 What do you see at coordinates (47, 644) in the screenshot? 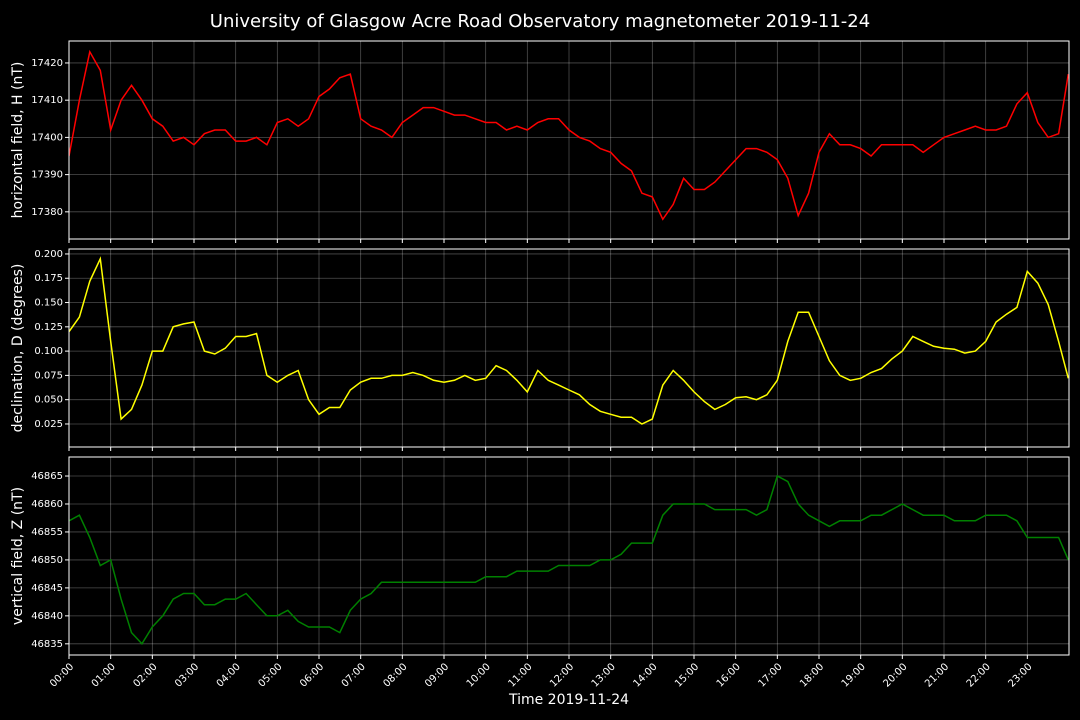
I see `y-tick-label: 46835` at bounding box center [47, 644].